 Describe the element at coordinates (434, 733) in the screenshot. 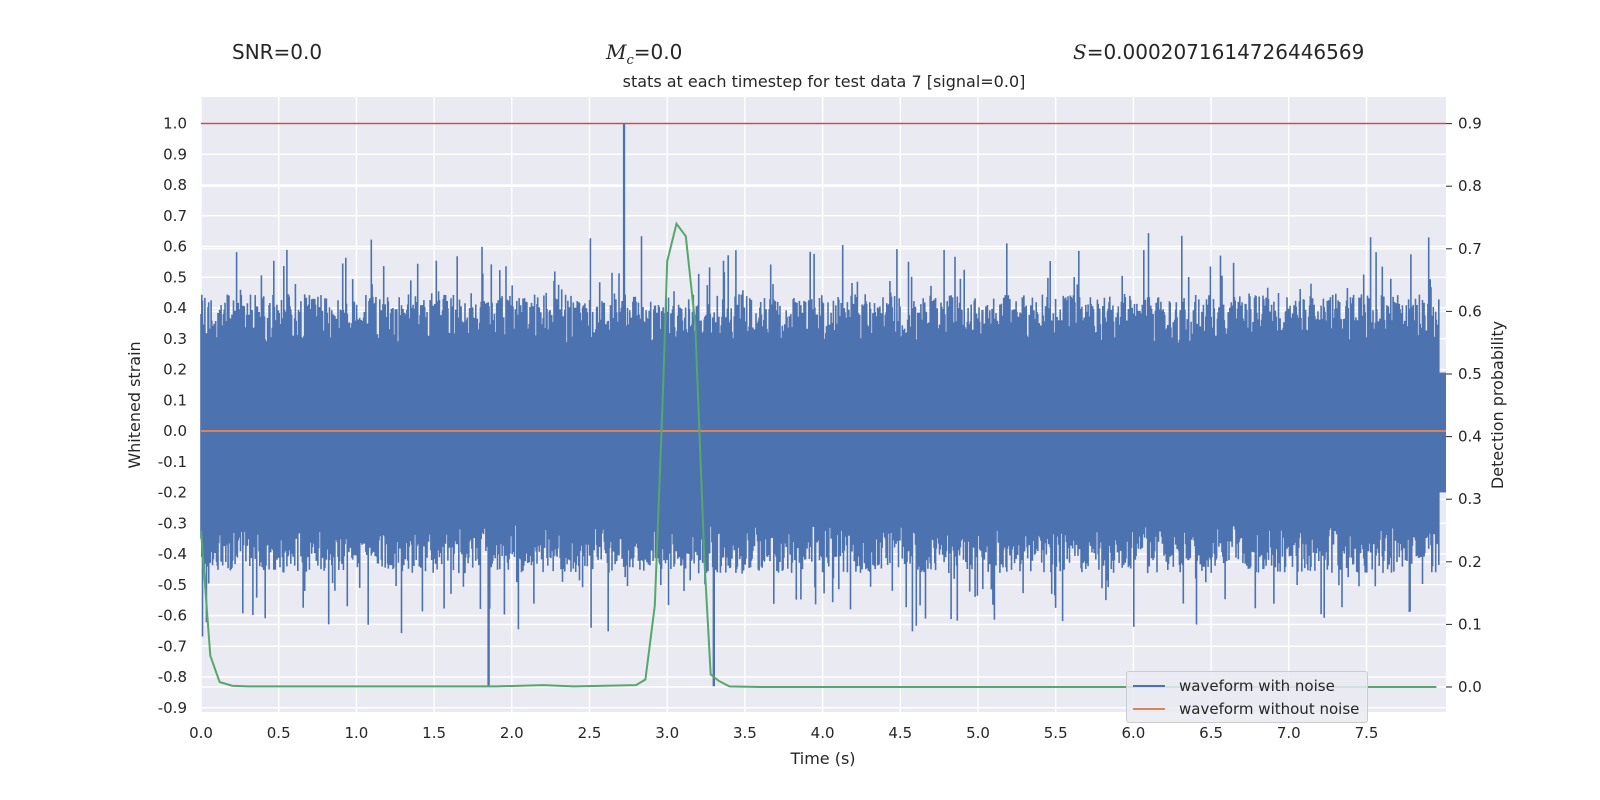

I see `x-tick-label: 1.5` at that location.